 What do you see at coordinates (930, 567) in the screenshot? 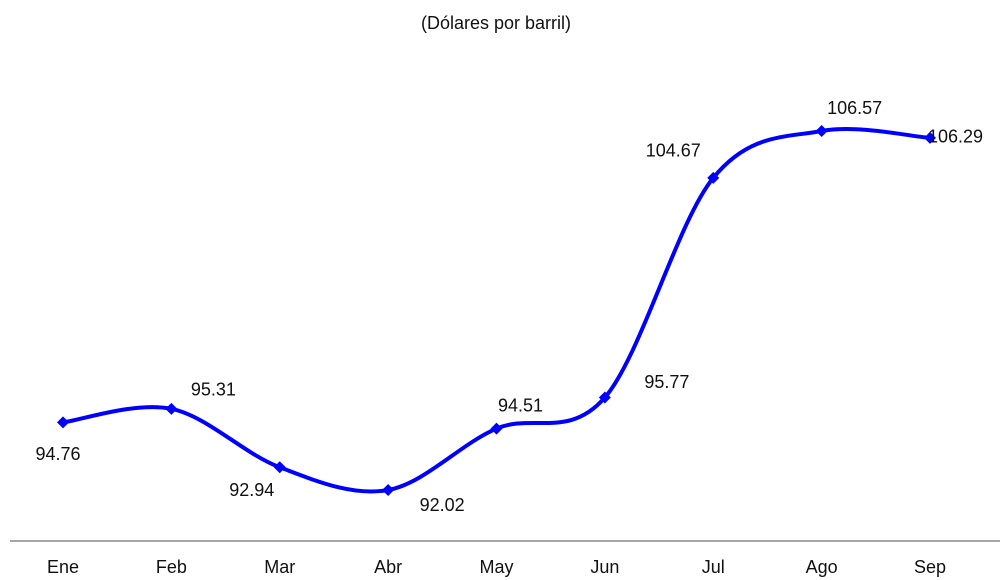
I see `x-tick-label: Sep` at bounding box center [930, 567].